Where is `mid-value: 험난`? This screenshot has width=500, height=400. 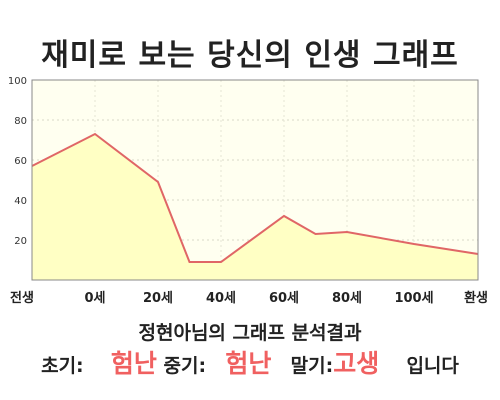 mid-value: 험난 is located at coordinates (248, 363).